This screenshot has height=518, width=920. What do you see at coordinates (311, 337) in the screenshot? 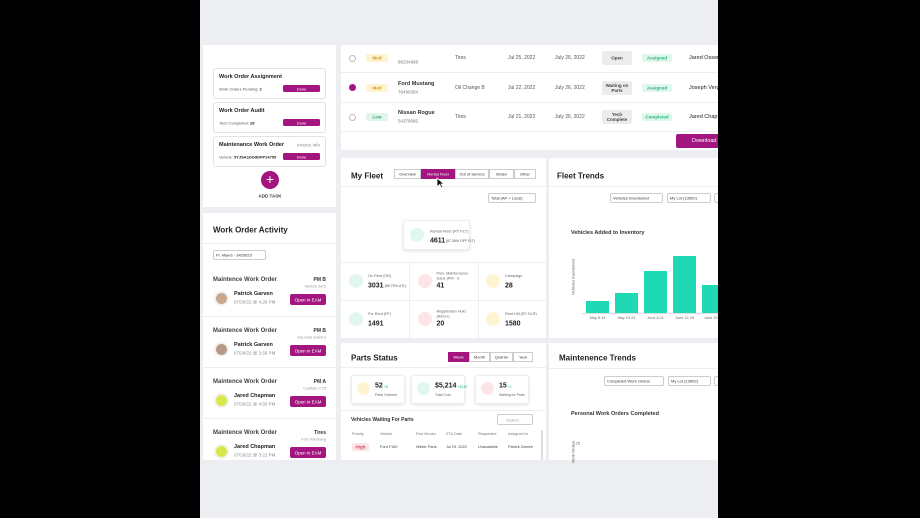
I see `activity-vehicle: Hyundai Elantra` at bounding box center [311, 337].